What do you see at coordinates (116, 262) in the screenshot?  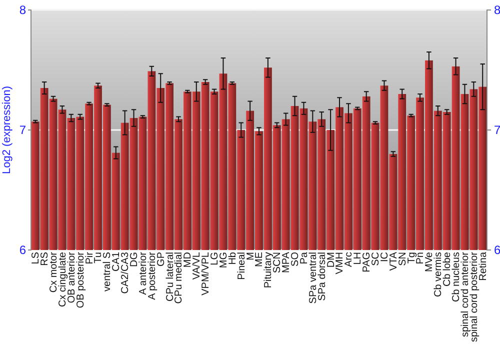 I see `x-tick-label: CA1` at bounding box center [116, 262].